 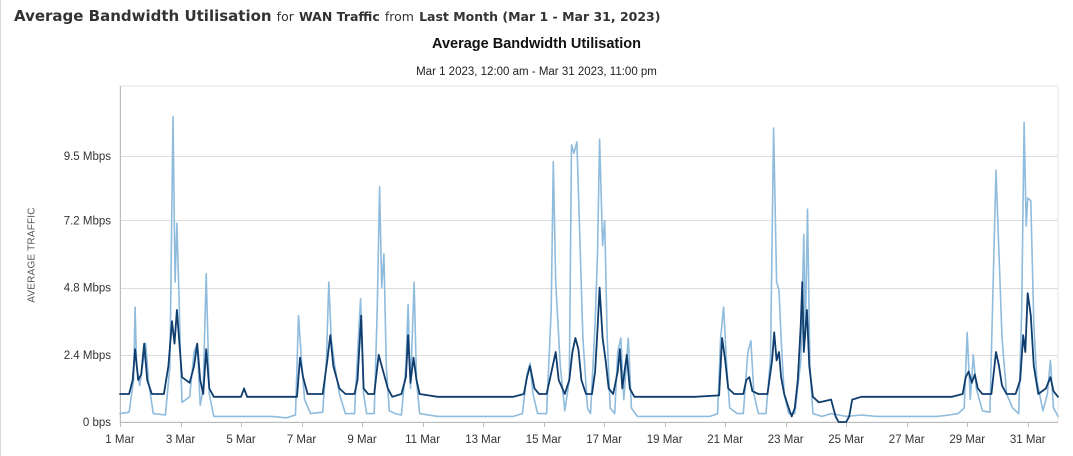 What do you see at coordinates (846, 440) in the screenshot?
I see `x-tick-label: 25 Mar` at bounding box center [846, 440].